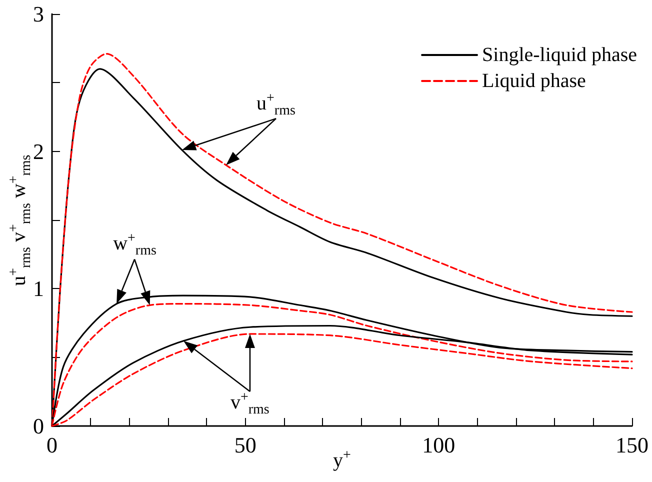 The image size is (652, 482). I want to click on y-tick-label: 3, so click(38, 14).